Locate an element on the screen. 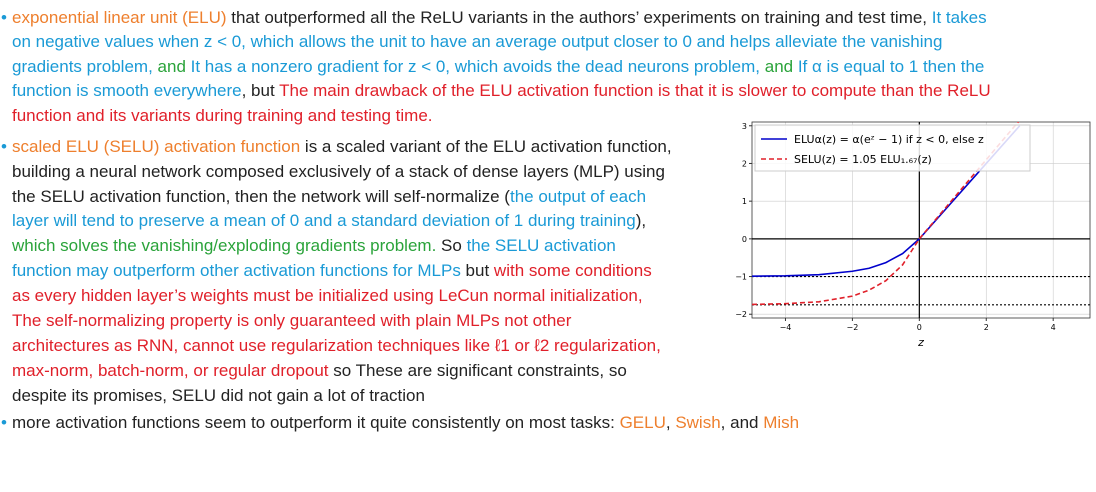  text-segment: Swish is located at coordinates (698, 422).